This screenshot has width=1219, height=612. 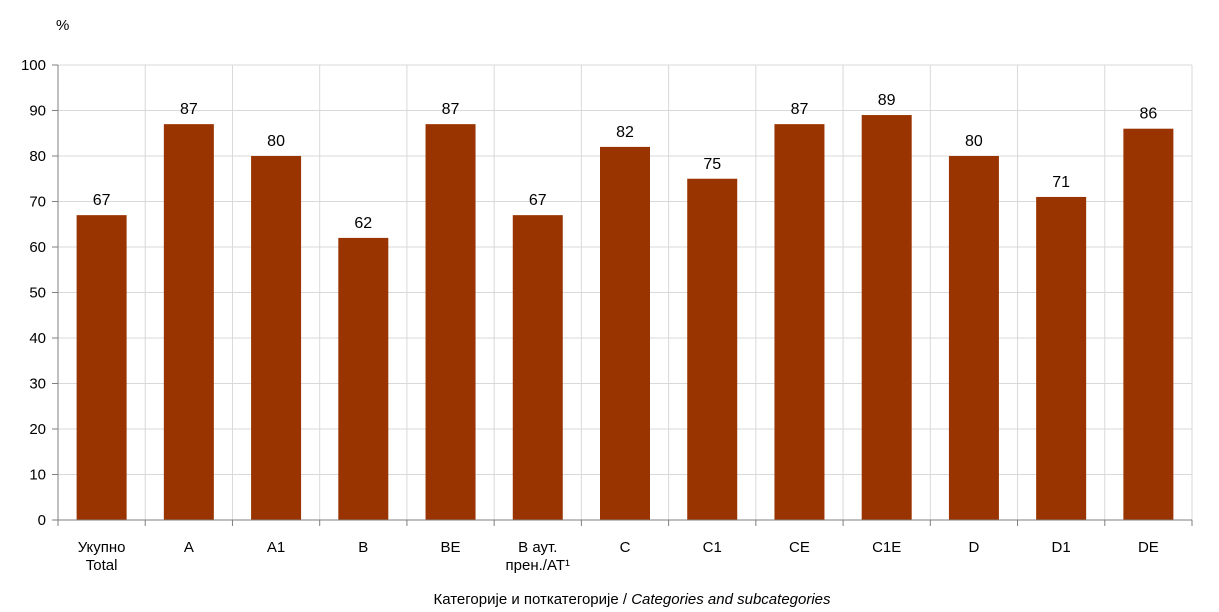 I want to click on y-tick-label: 50, so click(x=37, y=293).